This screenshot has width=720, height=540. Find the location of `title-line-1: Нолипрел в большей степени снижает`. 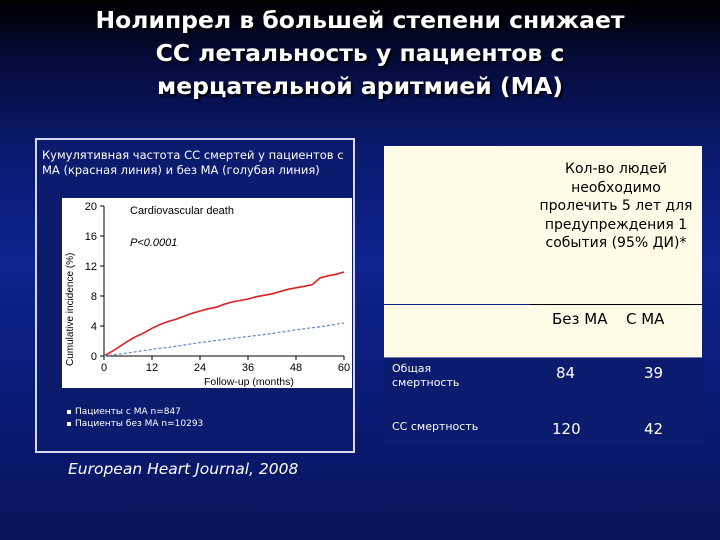

title-line-1: Нолипрел в большей степени снижает is located at coordinates (360, 20).